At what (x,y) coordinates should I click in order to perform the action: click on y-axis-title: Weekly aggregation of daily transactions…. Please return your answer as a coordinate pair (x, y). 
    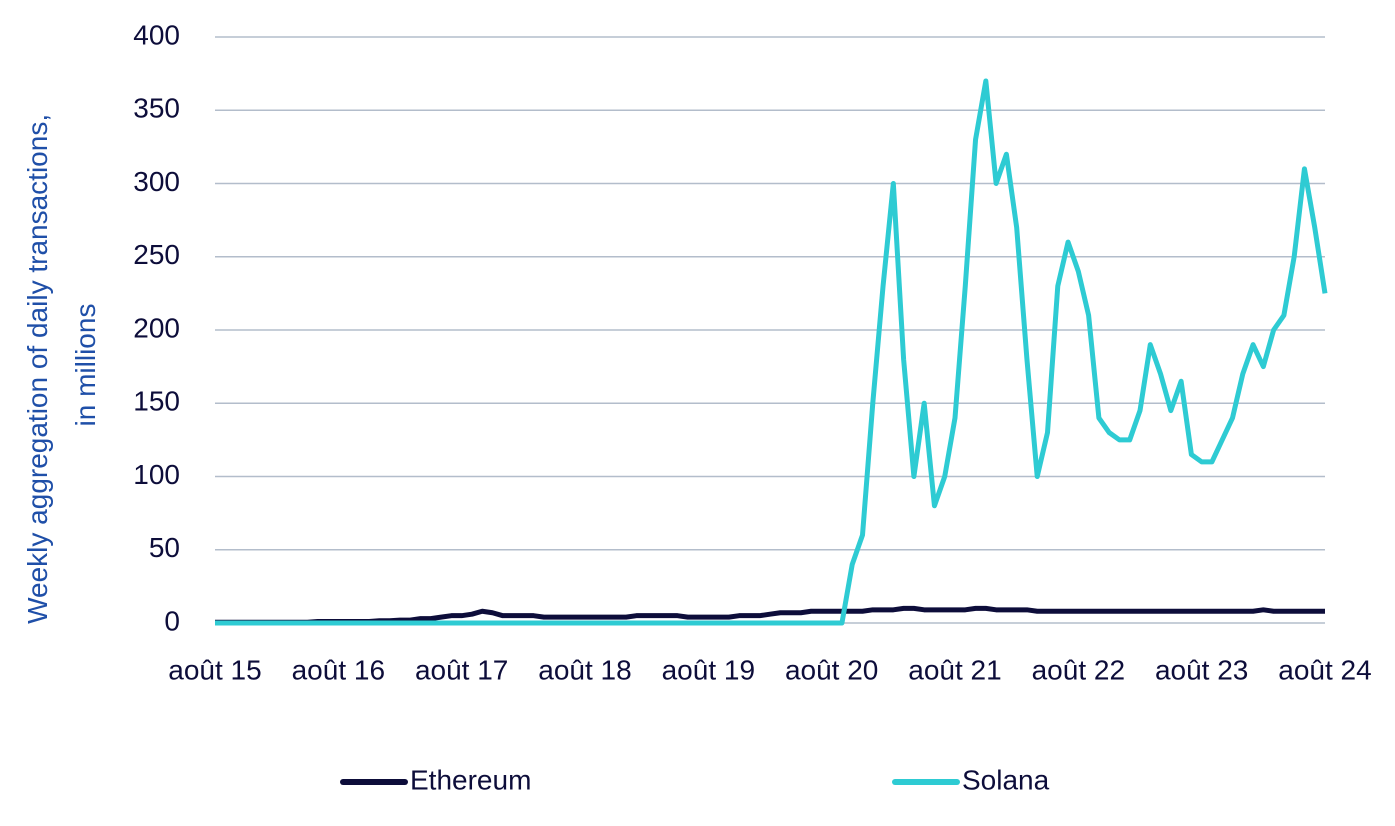
    Looking at the image, I should click on (61, 365).